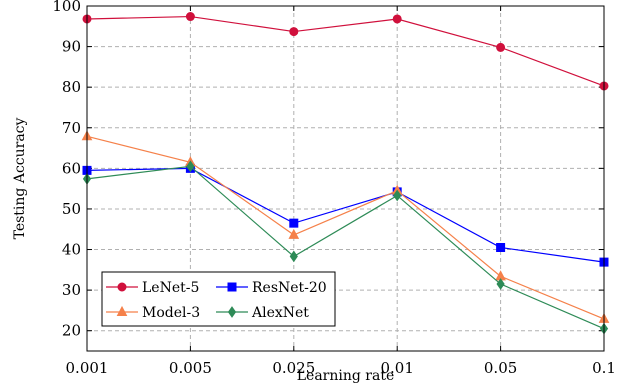 The image size is (624, 385). What do you see at coordinates (71, 168) in the screenshot?
I see `y-tick-label: 60` at bounding box center [71, 168].